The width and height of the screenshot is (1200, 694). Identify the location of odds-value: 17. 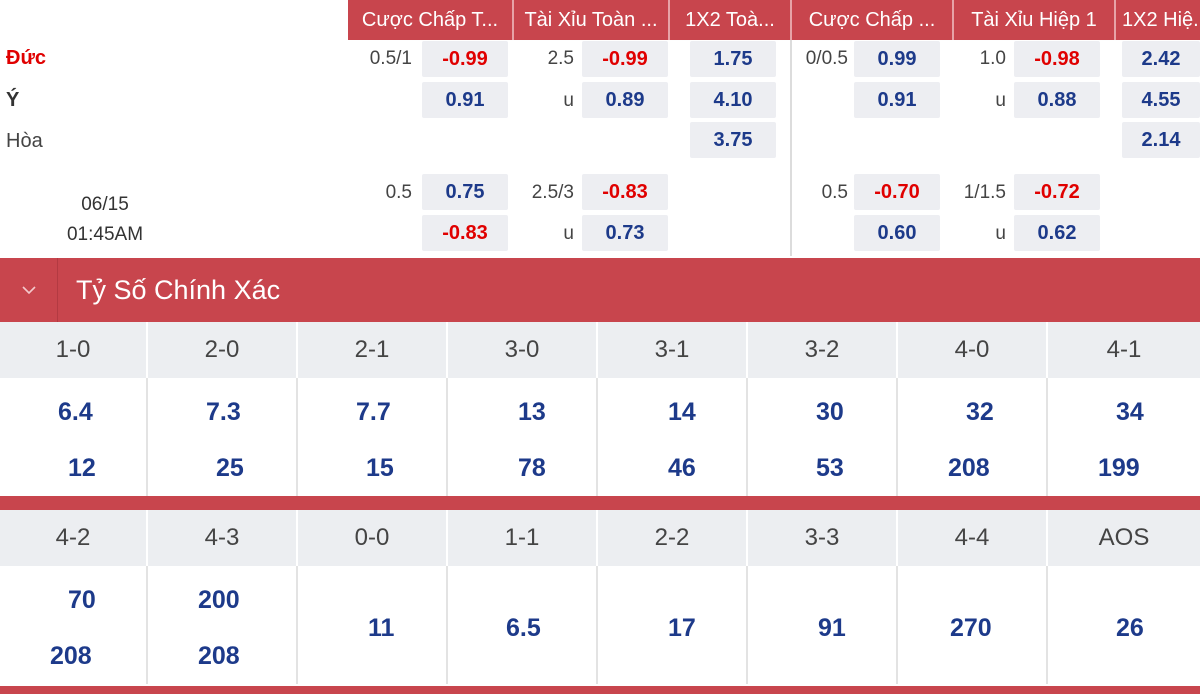
(682, 628).